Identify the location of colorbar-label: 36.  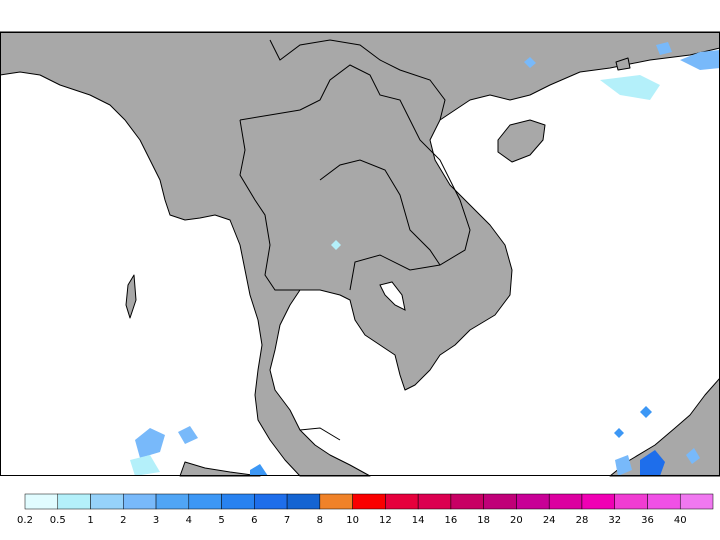
(647, 520).